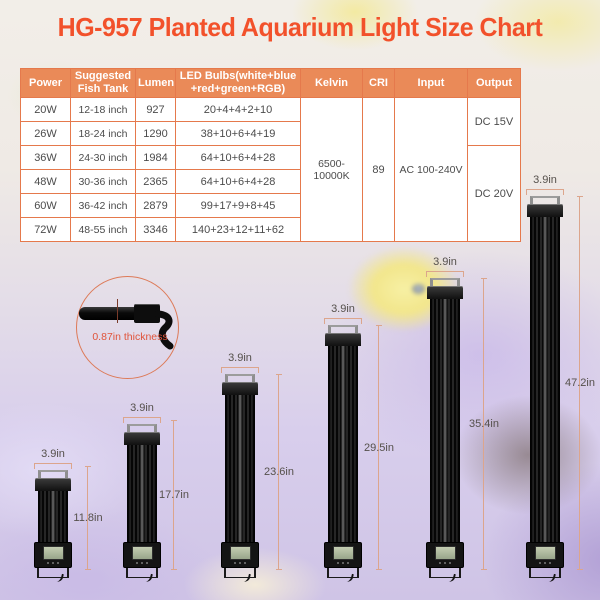  Describe the element at coordinates (378, 169) in the screenshot. I see `cell-cri: 89` at that location.